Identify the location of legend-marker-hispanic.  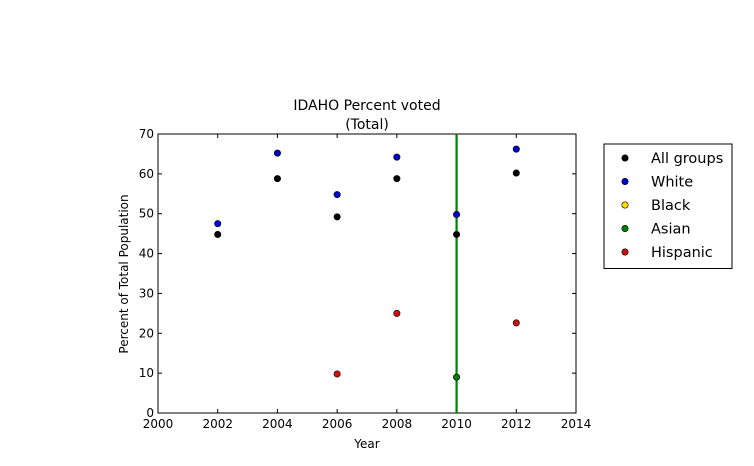
(625, 252).